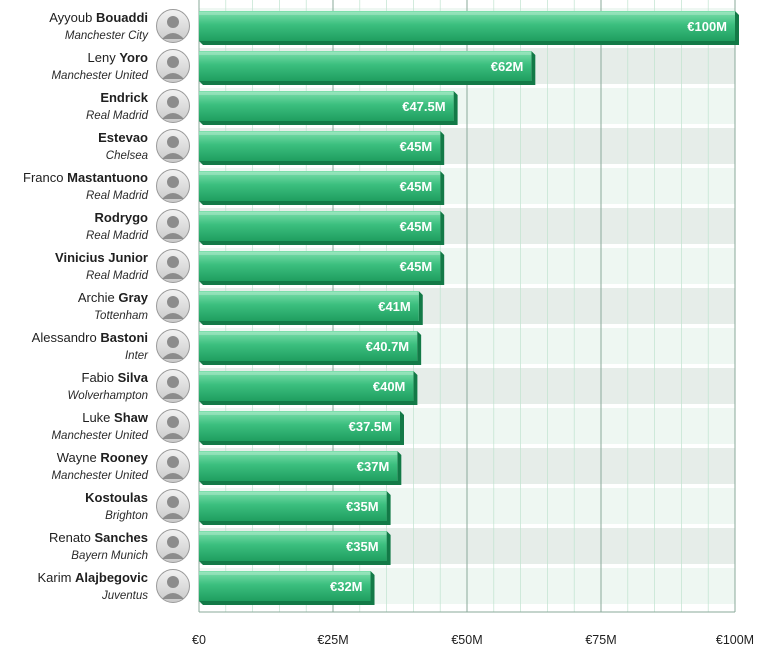 The height and width of the screenshot is (661, 770). Describe the element at coordinates (131, 417) in the screenshot. I see `player-last-name: Shaw` at that location.